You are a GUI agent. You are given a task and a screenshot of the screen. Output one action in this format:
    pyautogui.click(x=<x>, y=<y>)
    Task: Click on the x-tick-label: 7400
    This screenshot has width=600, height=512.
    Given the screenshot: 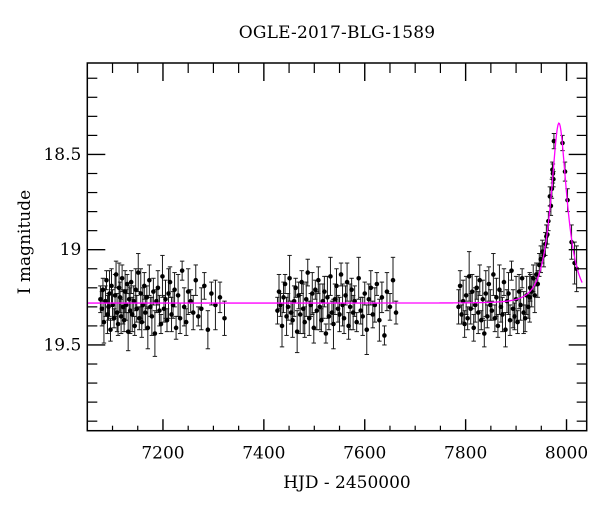 What is the action you would take?
    pyautogui.click(x=263, y=454)
    